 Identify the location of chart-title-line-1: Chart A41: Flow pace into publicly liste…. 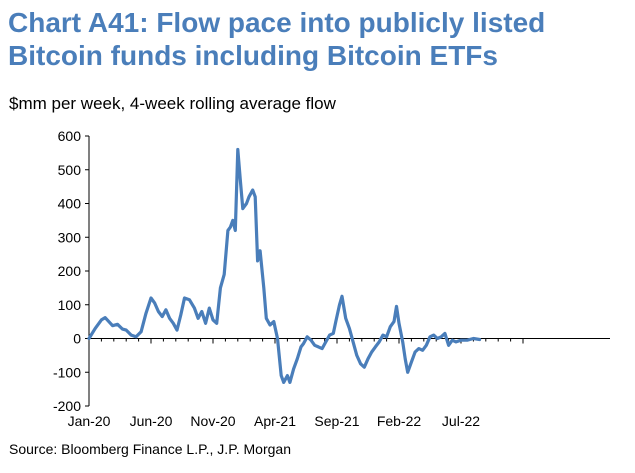
(277, 22).